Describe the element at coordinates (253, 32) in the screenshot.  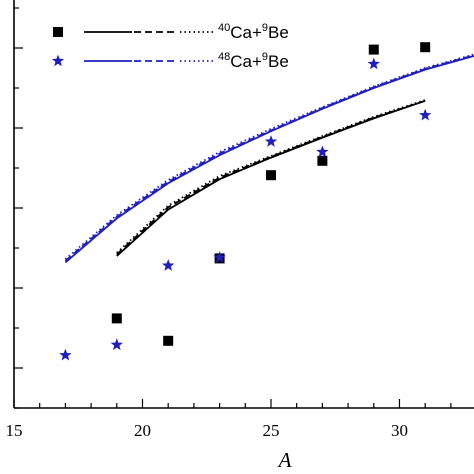
I see `legend-label-1: 40Ca+9Be` at that location.